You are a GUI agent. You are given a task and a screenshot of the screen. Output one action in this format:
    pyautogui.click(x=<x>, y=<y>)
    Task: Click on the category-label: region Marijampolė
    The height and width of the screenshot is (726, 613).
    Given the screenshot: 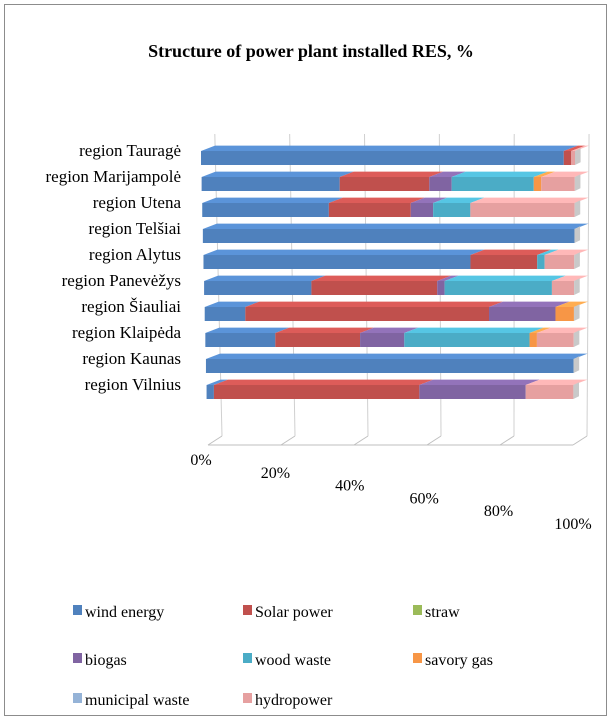 What is the action you would take?
    pyautogui.click(x=114, y=176)
    